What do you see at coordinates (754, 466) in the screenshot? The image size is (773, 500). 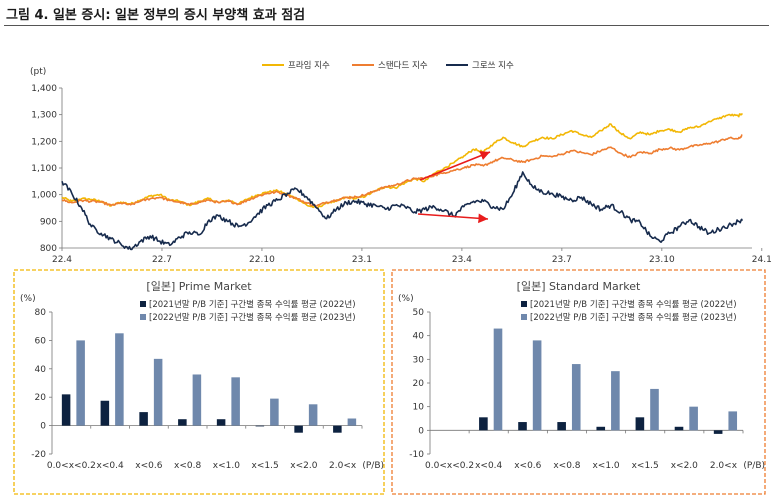 I see `bar-x-unit-2: (P/B)` at bounding box center [754, 466].